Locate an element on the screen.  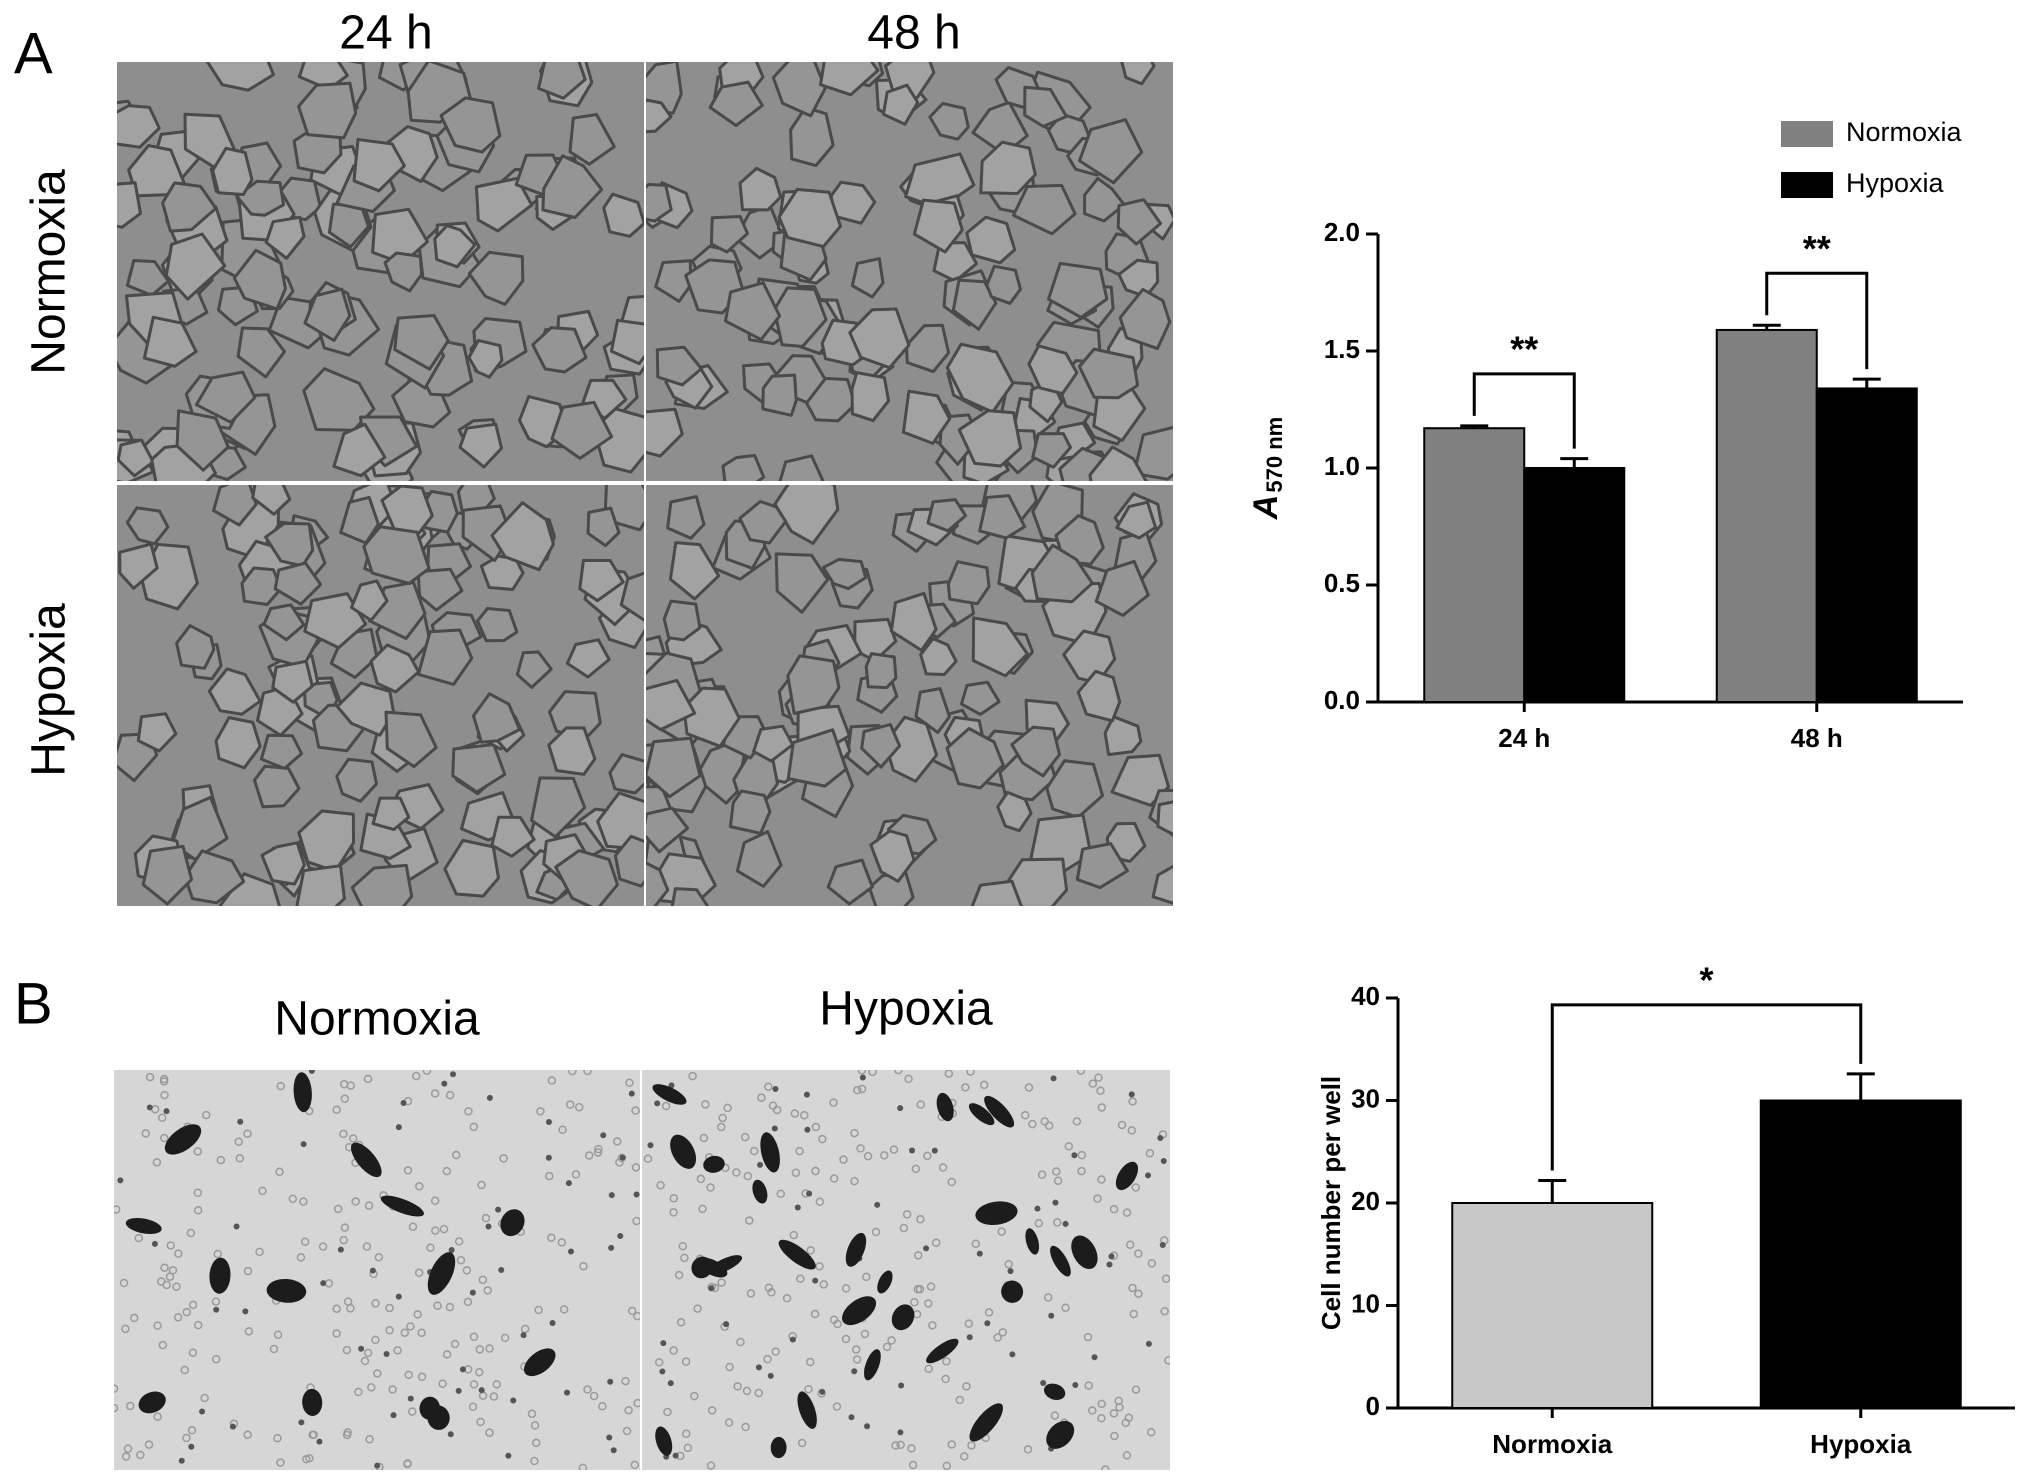
significance-label: ** is located at coordinates (1524, 348).